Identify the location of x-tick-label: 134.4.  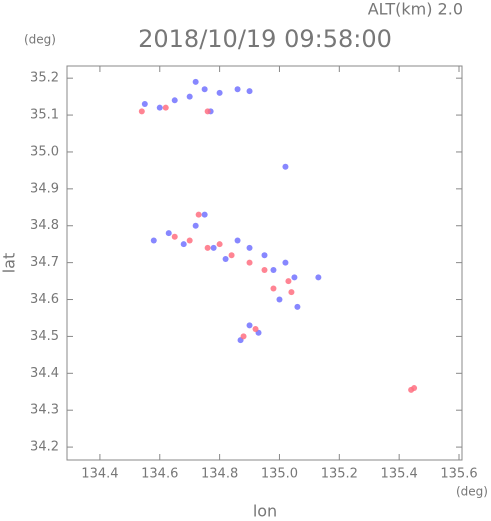
(99, 474).